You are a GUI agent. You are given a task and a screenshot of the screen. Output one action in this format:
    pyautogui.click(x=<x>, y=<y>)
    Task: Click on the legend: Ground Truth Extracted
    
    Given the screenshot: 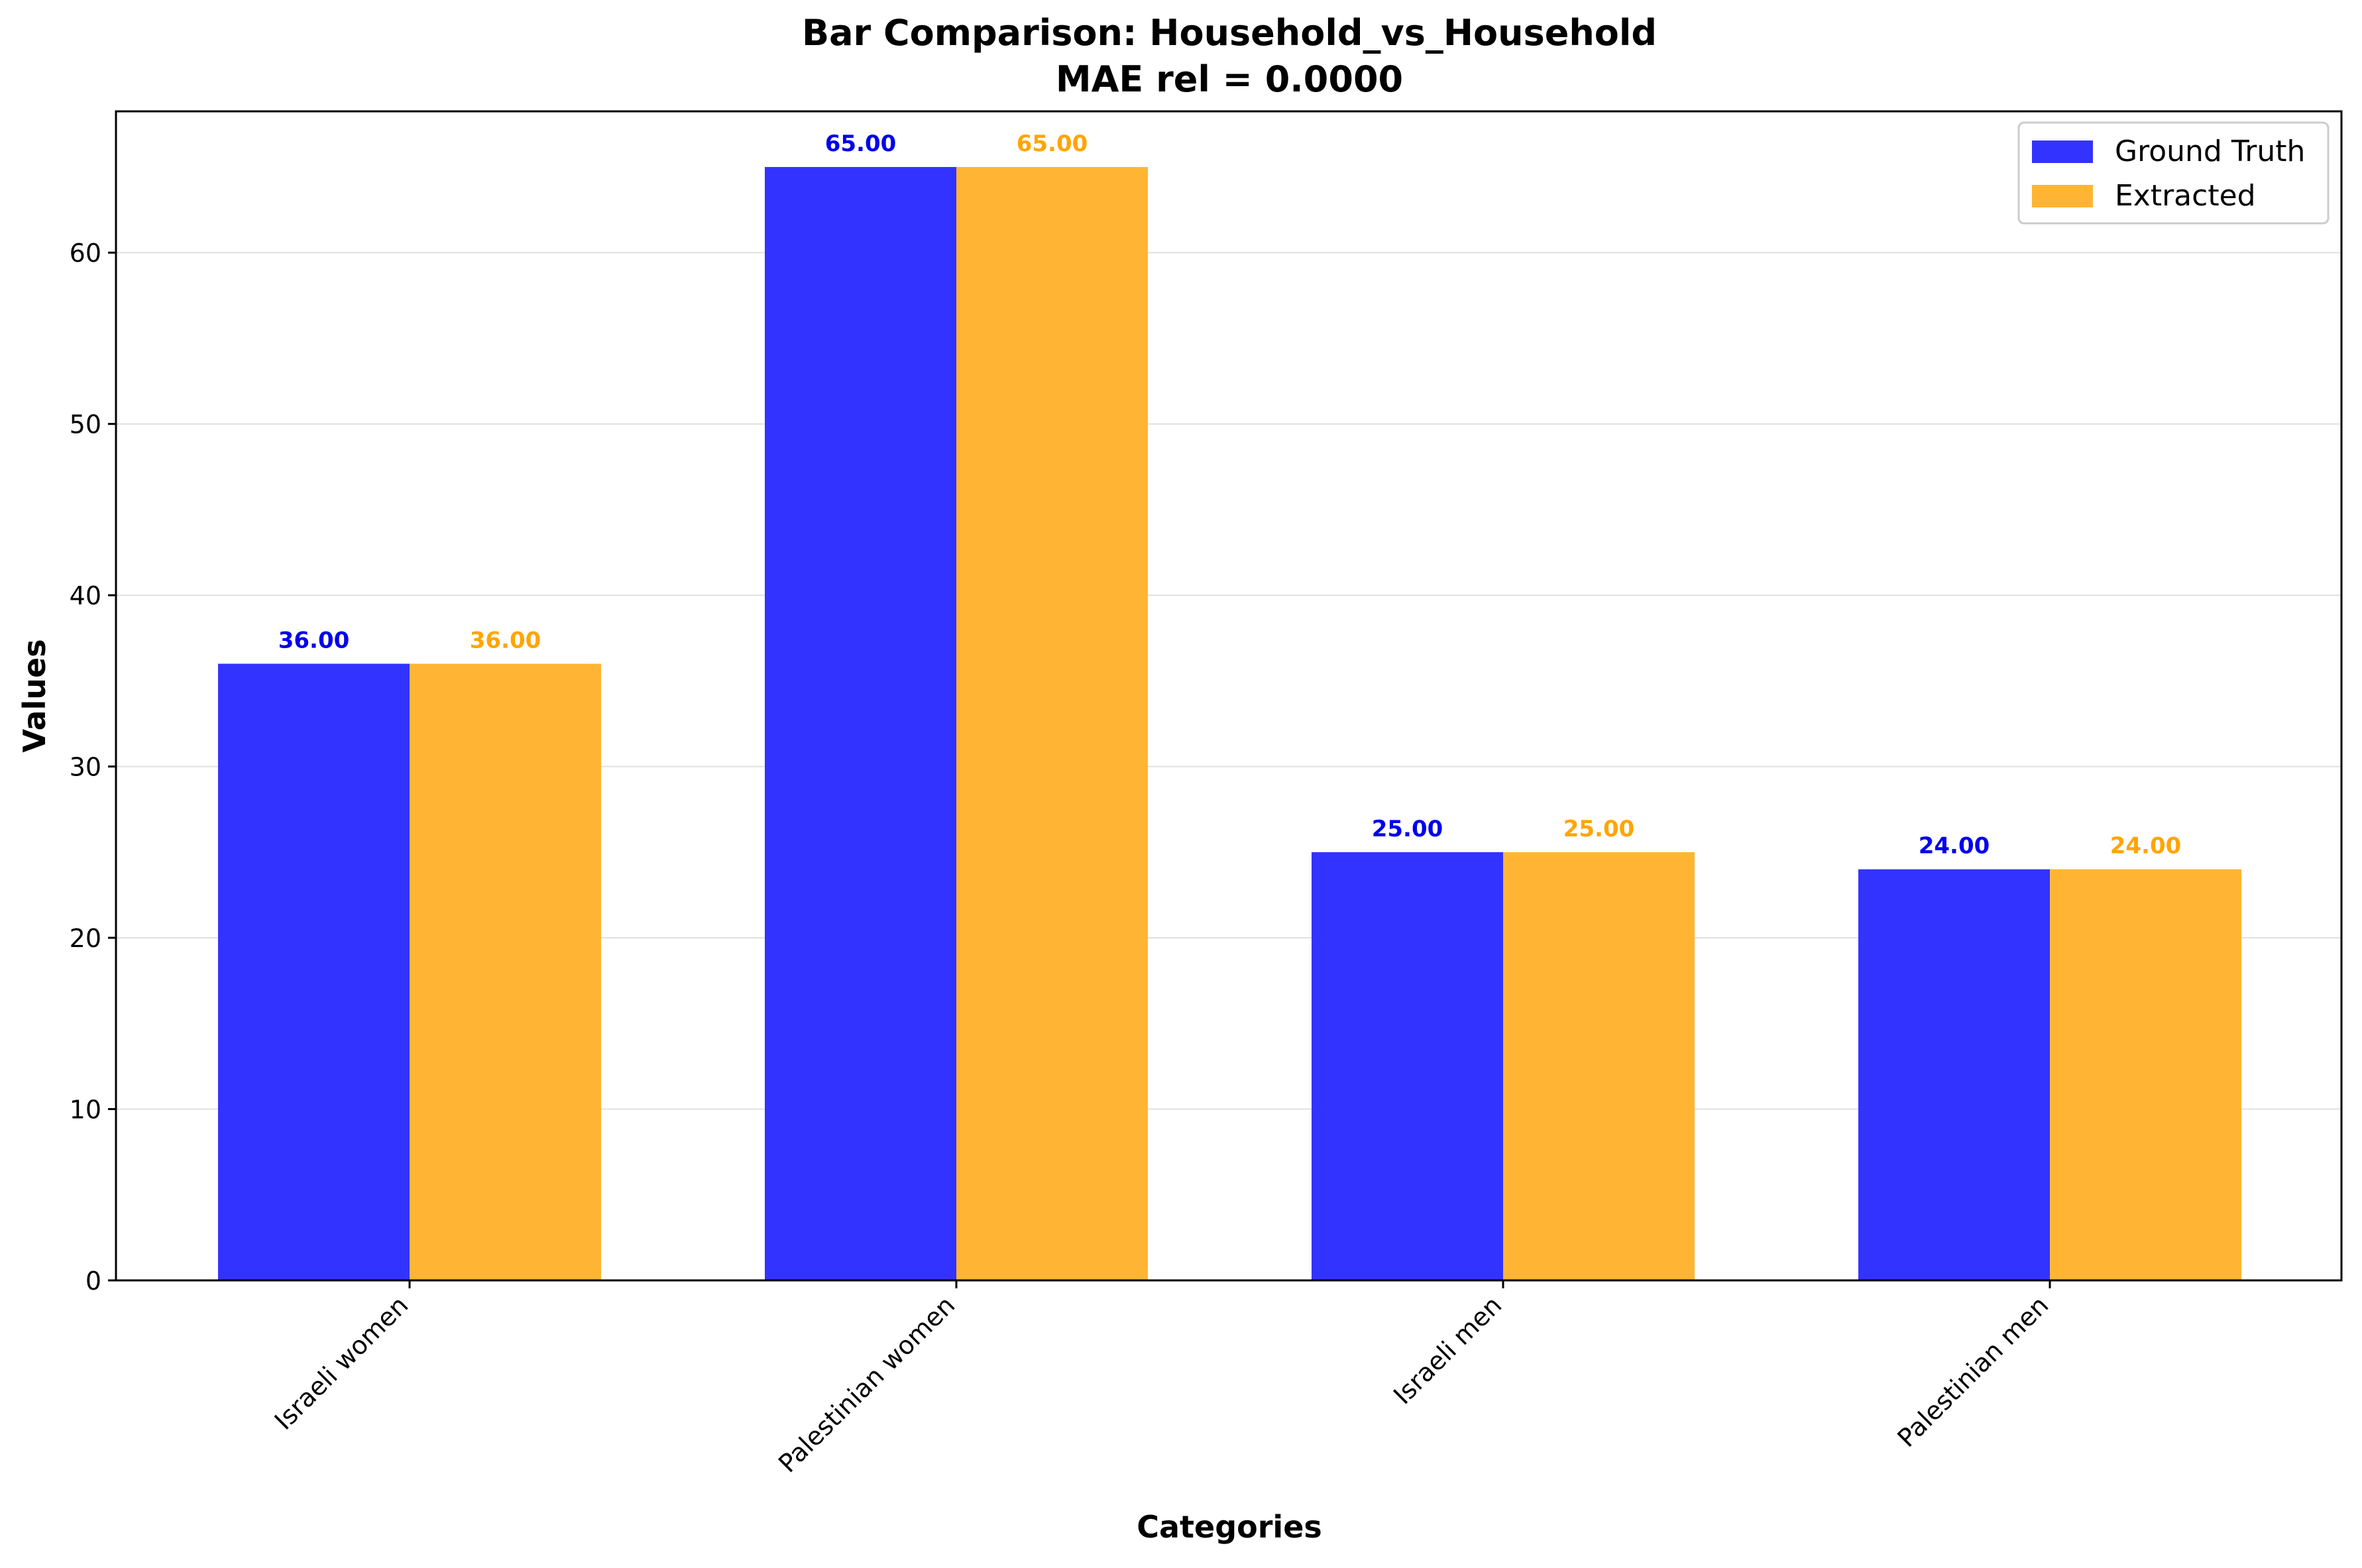 What is the action you would take?
    pyautogui.click(x=2174, y=173)
    